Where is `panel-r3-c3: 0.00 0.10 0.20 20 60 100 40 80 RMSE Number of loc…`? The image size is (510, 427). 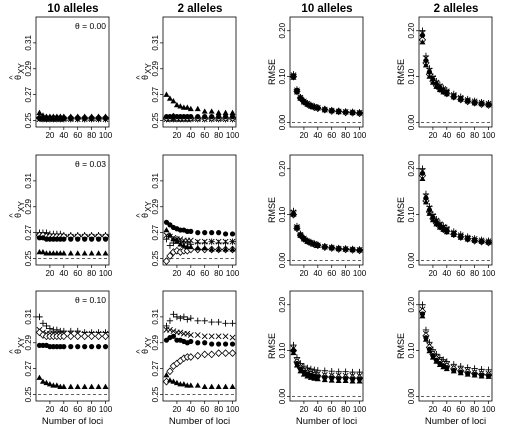
panel-r3-c3: 0.00 0.10 0.20 20 60 100 40 80 RMSE Number of loc… is located at coordinates (317, 358).